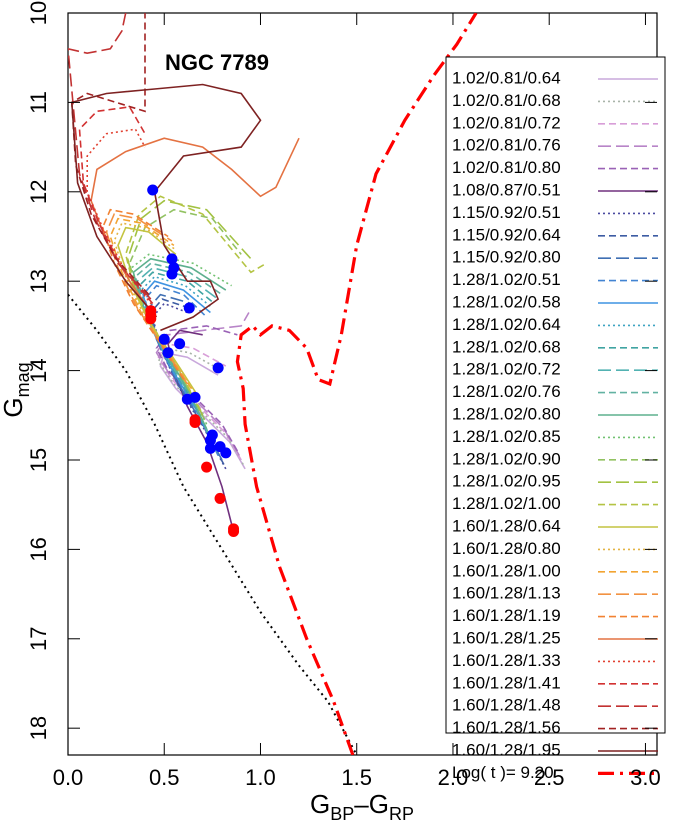  I want to click on x-label-part: G, so click(320, 804).